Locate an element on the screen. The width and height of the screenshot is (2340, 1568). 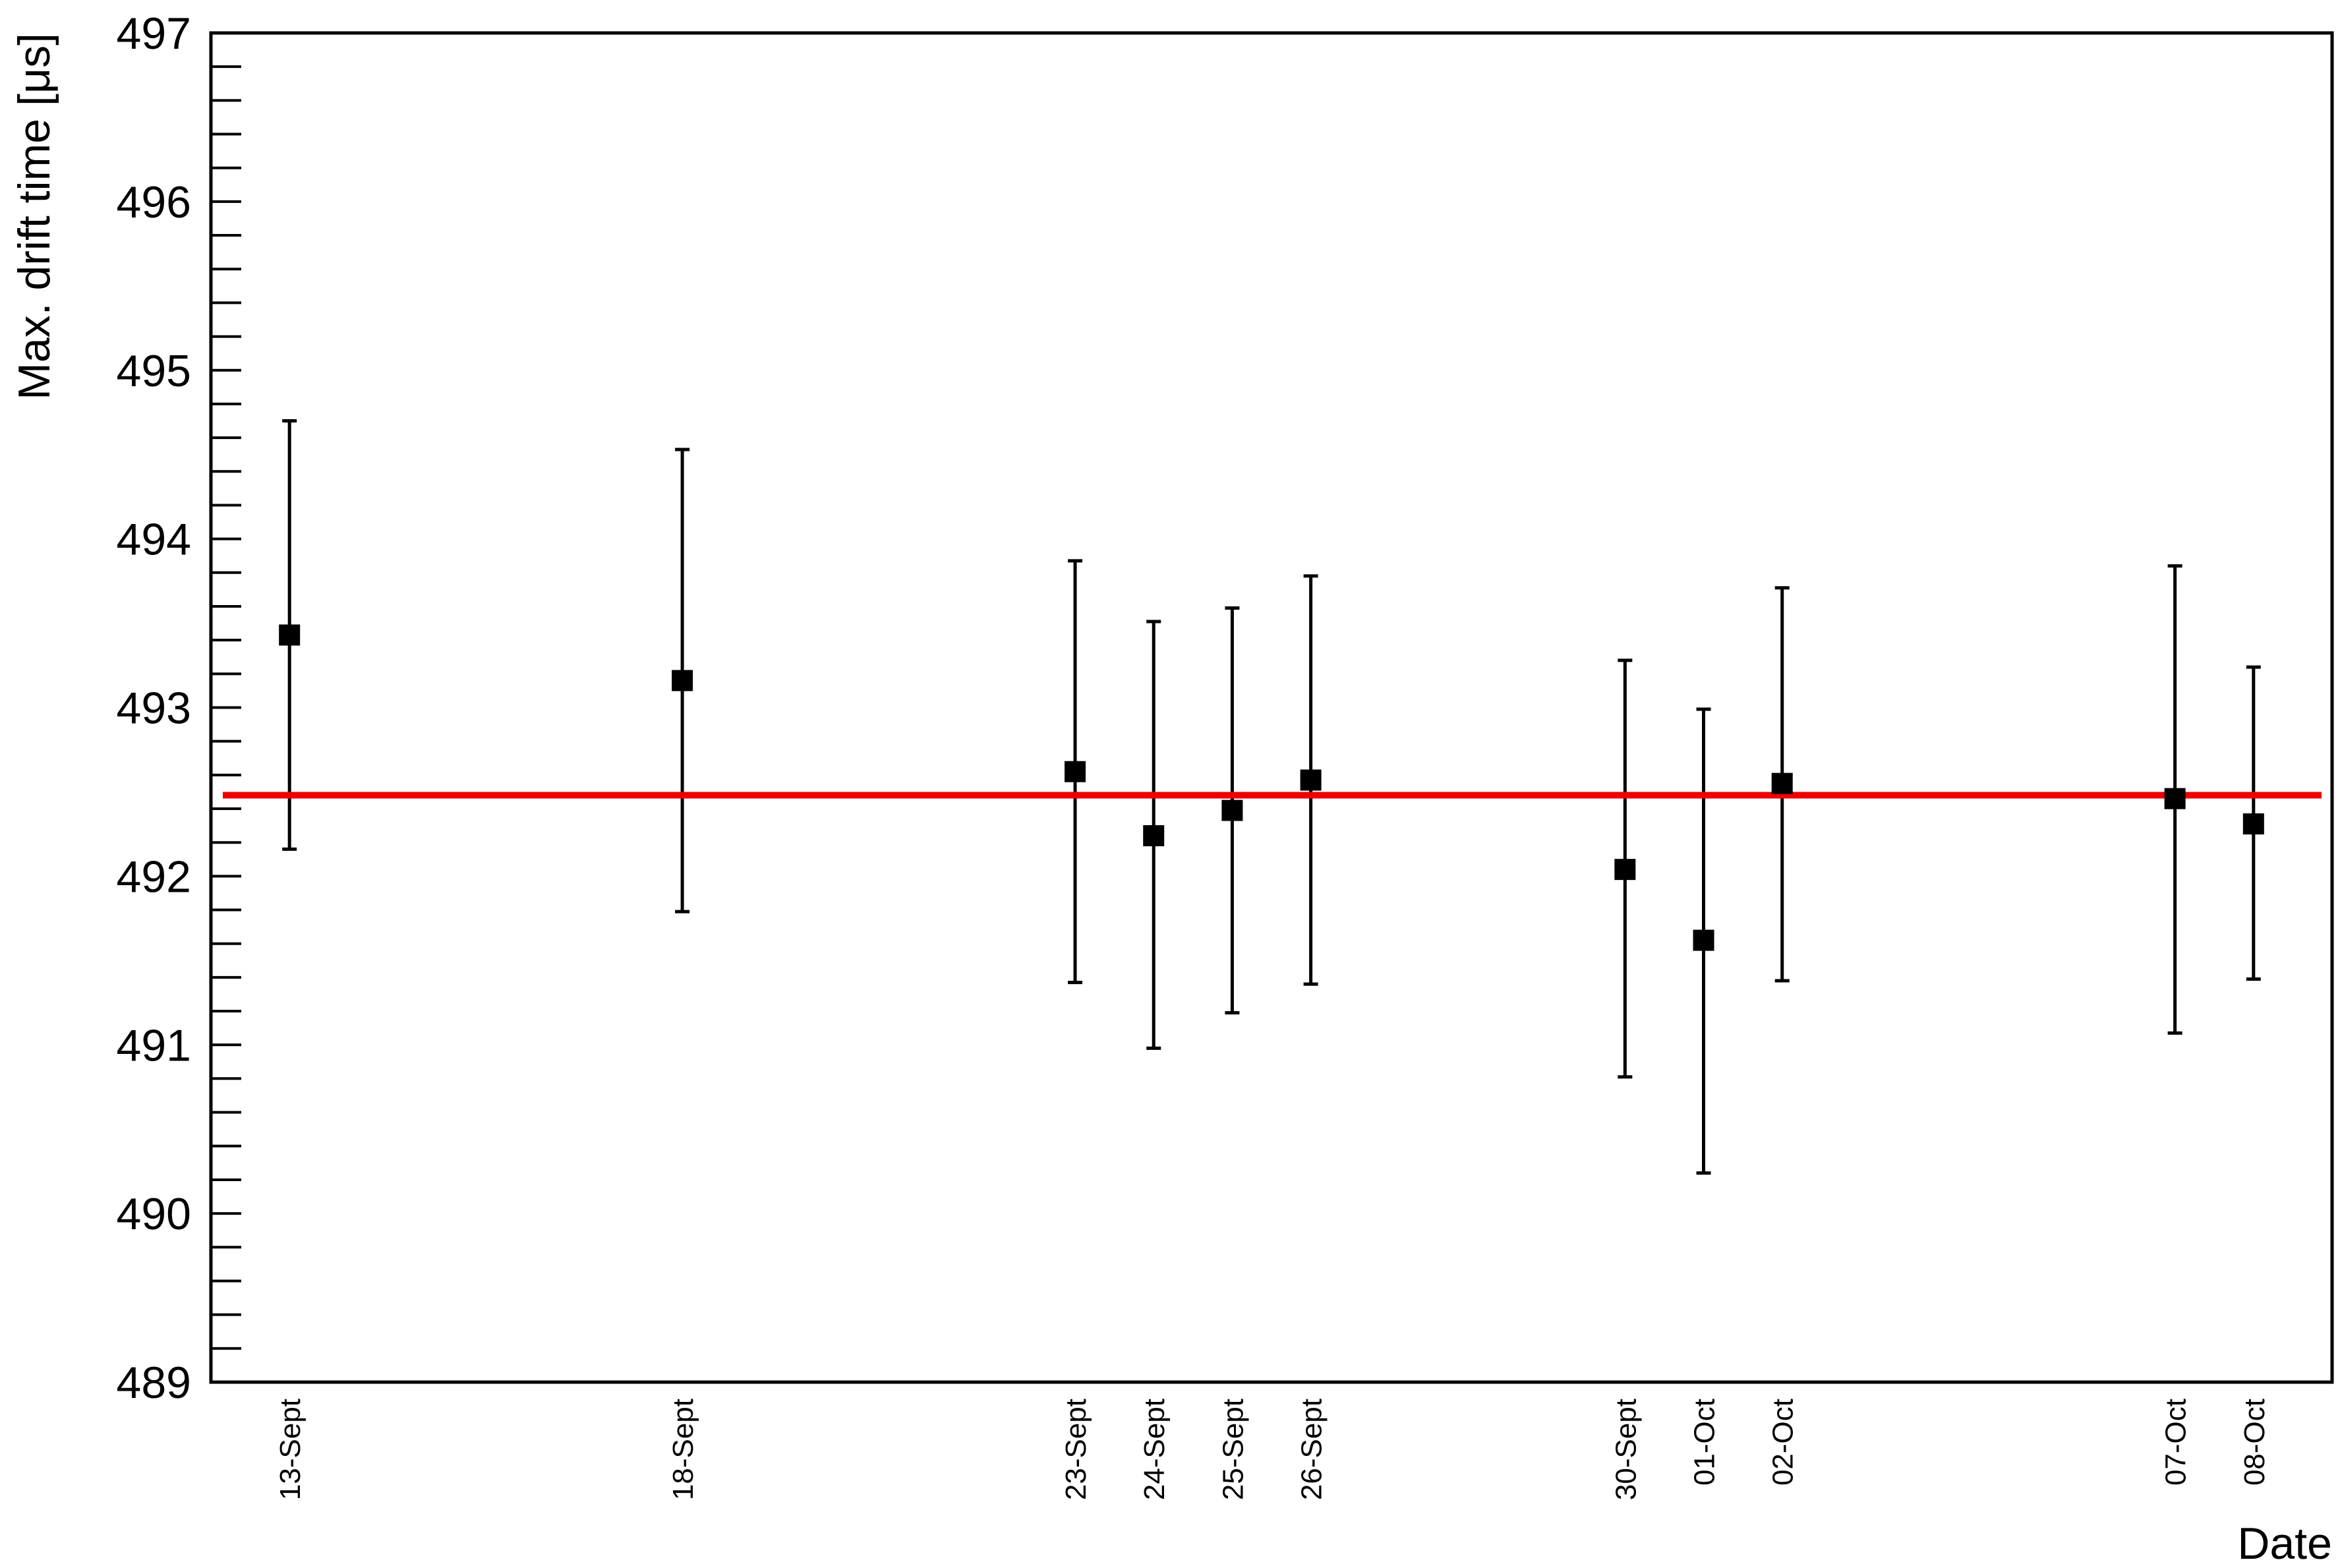
x-tick-label: 07-Oct is located at coordinates (2176, 1442).